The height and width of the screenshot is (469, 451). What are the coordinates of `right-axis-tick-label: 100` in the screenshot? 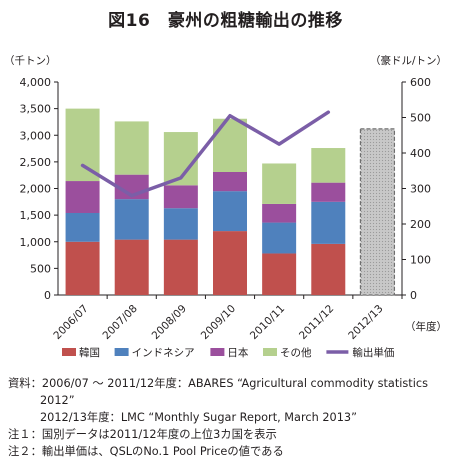 It's located at (420, 260).